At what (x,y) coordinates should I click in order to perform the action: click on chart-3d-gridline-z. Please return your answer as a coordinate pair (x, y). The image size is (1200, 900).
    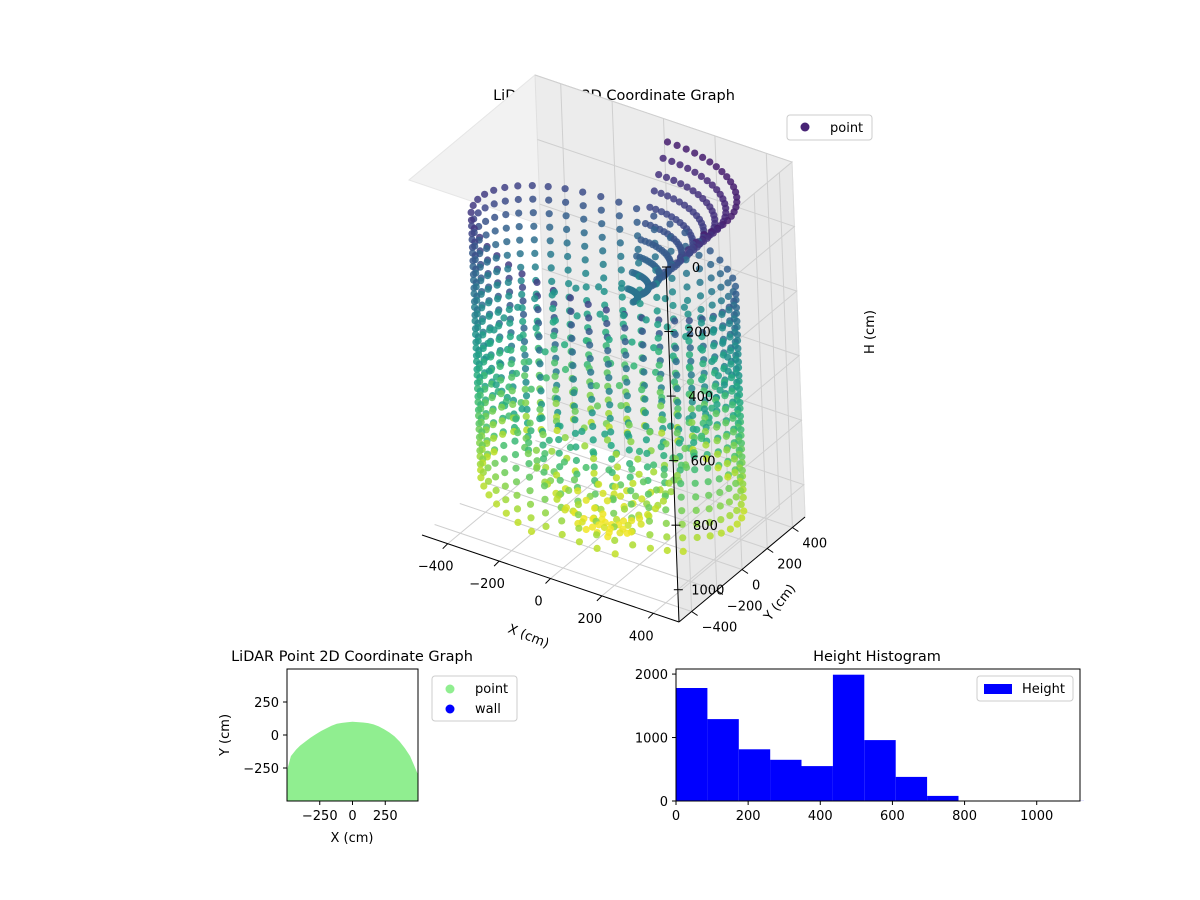
    Looking at the image, I should click on (666, 235).